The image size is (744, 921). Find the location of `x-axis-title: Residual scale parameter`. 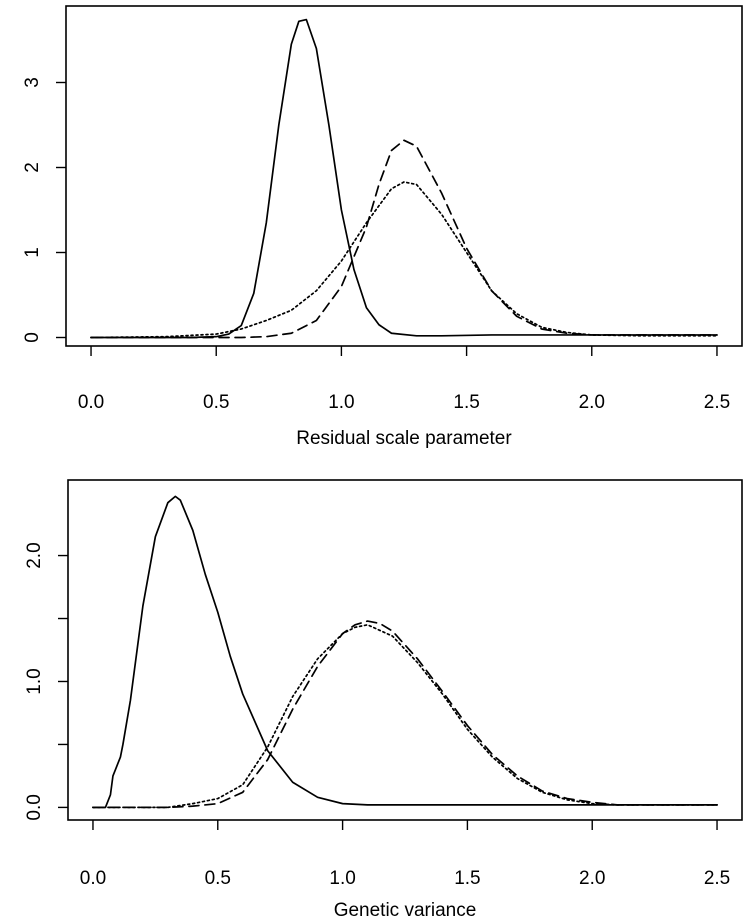

x-axis-title: Residual scale parameter is located at coordinates (404, 438).